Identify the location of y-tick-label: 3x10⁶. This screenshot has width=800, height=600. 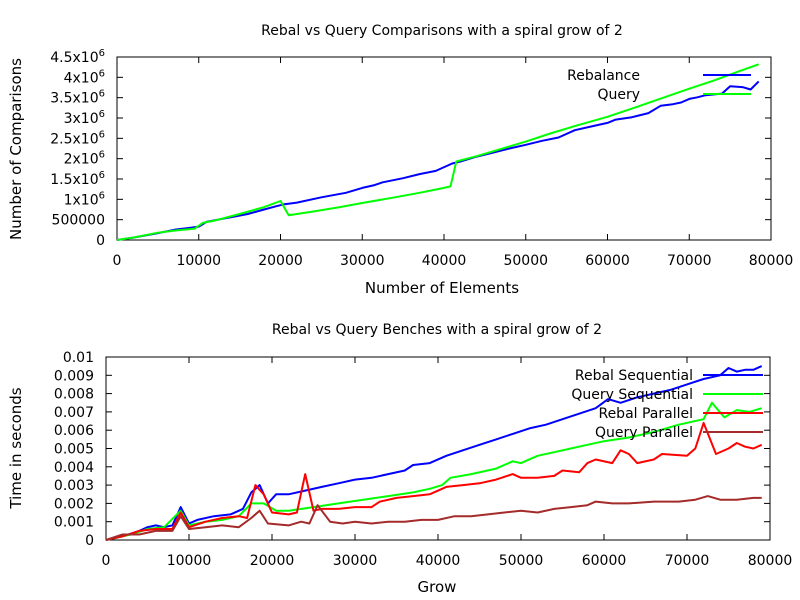
(84, 118).